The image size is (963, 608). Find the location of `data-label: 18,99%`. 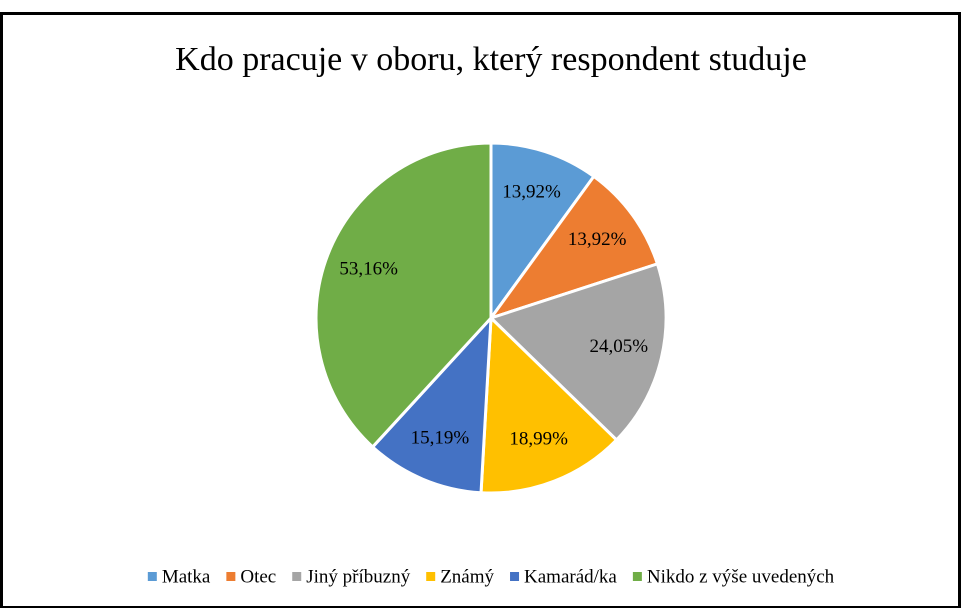

data-label: 18,99% is located at coordinates (538, 439).